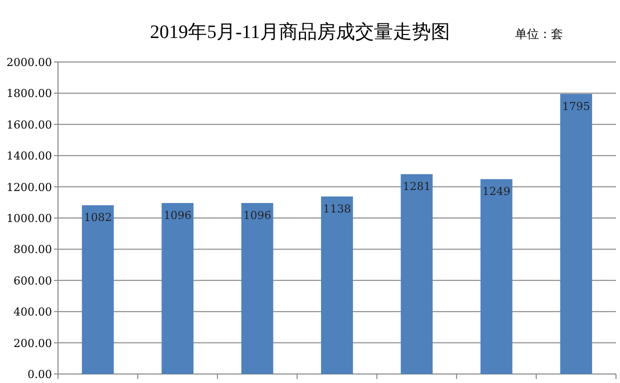 Image resolution: width=620 pixels, height=383 pixels. I want to click on y-tick-label: 800.00, so click(33, 249).